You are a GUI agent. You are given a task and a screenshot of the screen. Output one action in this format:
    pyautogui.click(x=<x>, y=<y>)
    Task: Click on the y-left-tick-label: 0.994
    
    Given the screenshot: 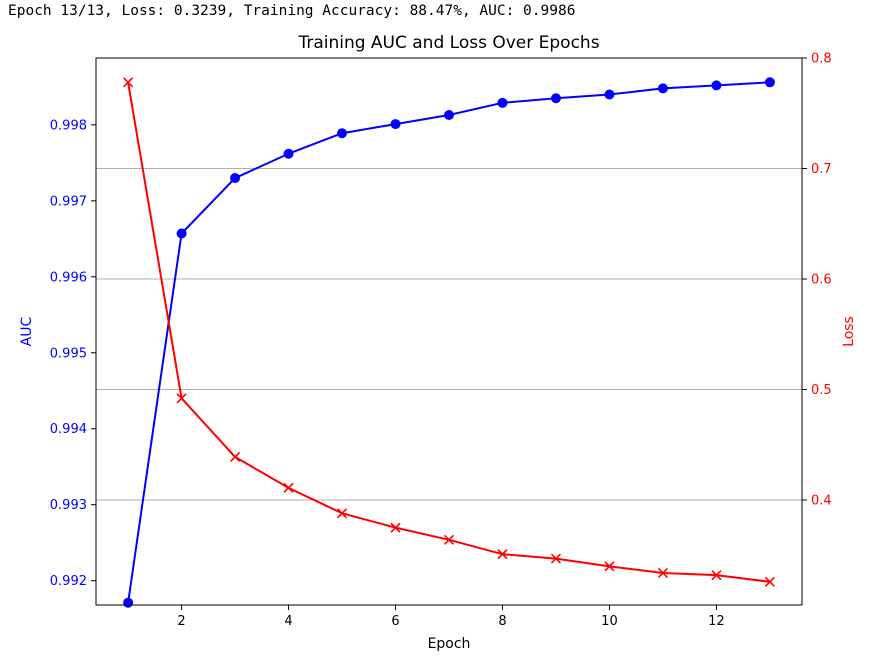 What is the action you would take?
    pyautogui.click(x=68, y=429)
    